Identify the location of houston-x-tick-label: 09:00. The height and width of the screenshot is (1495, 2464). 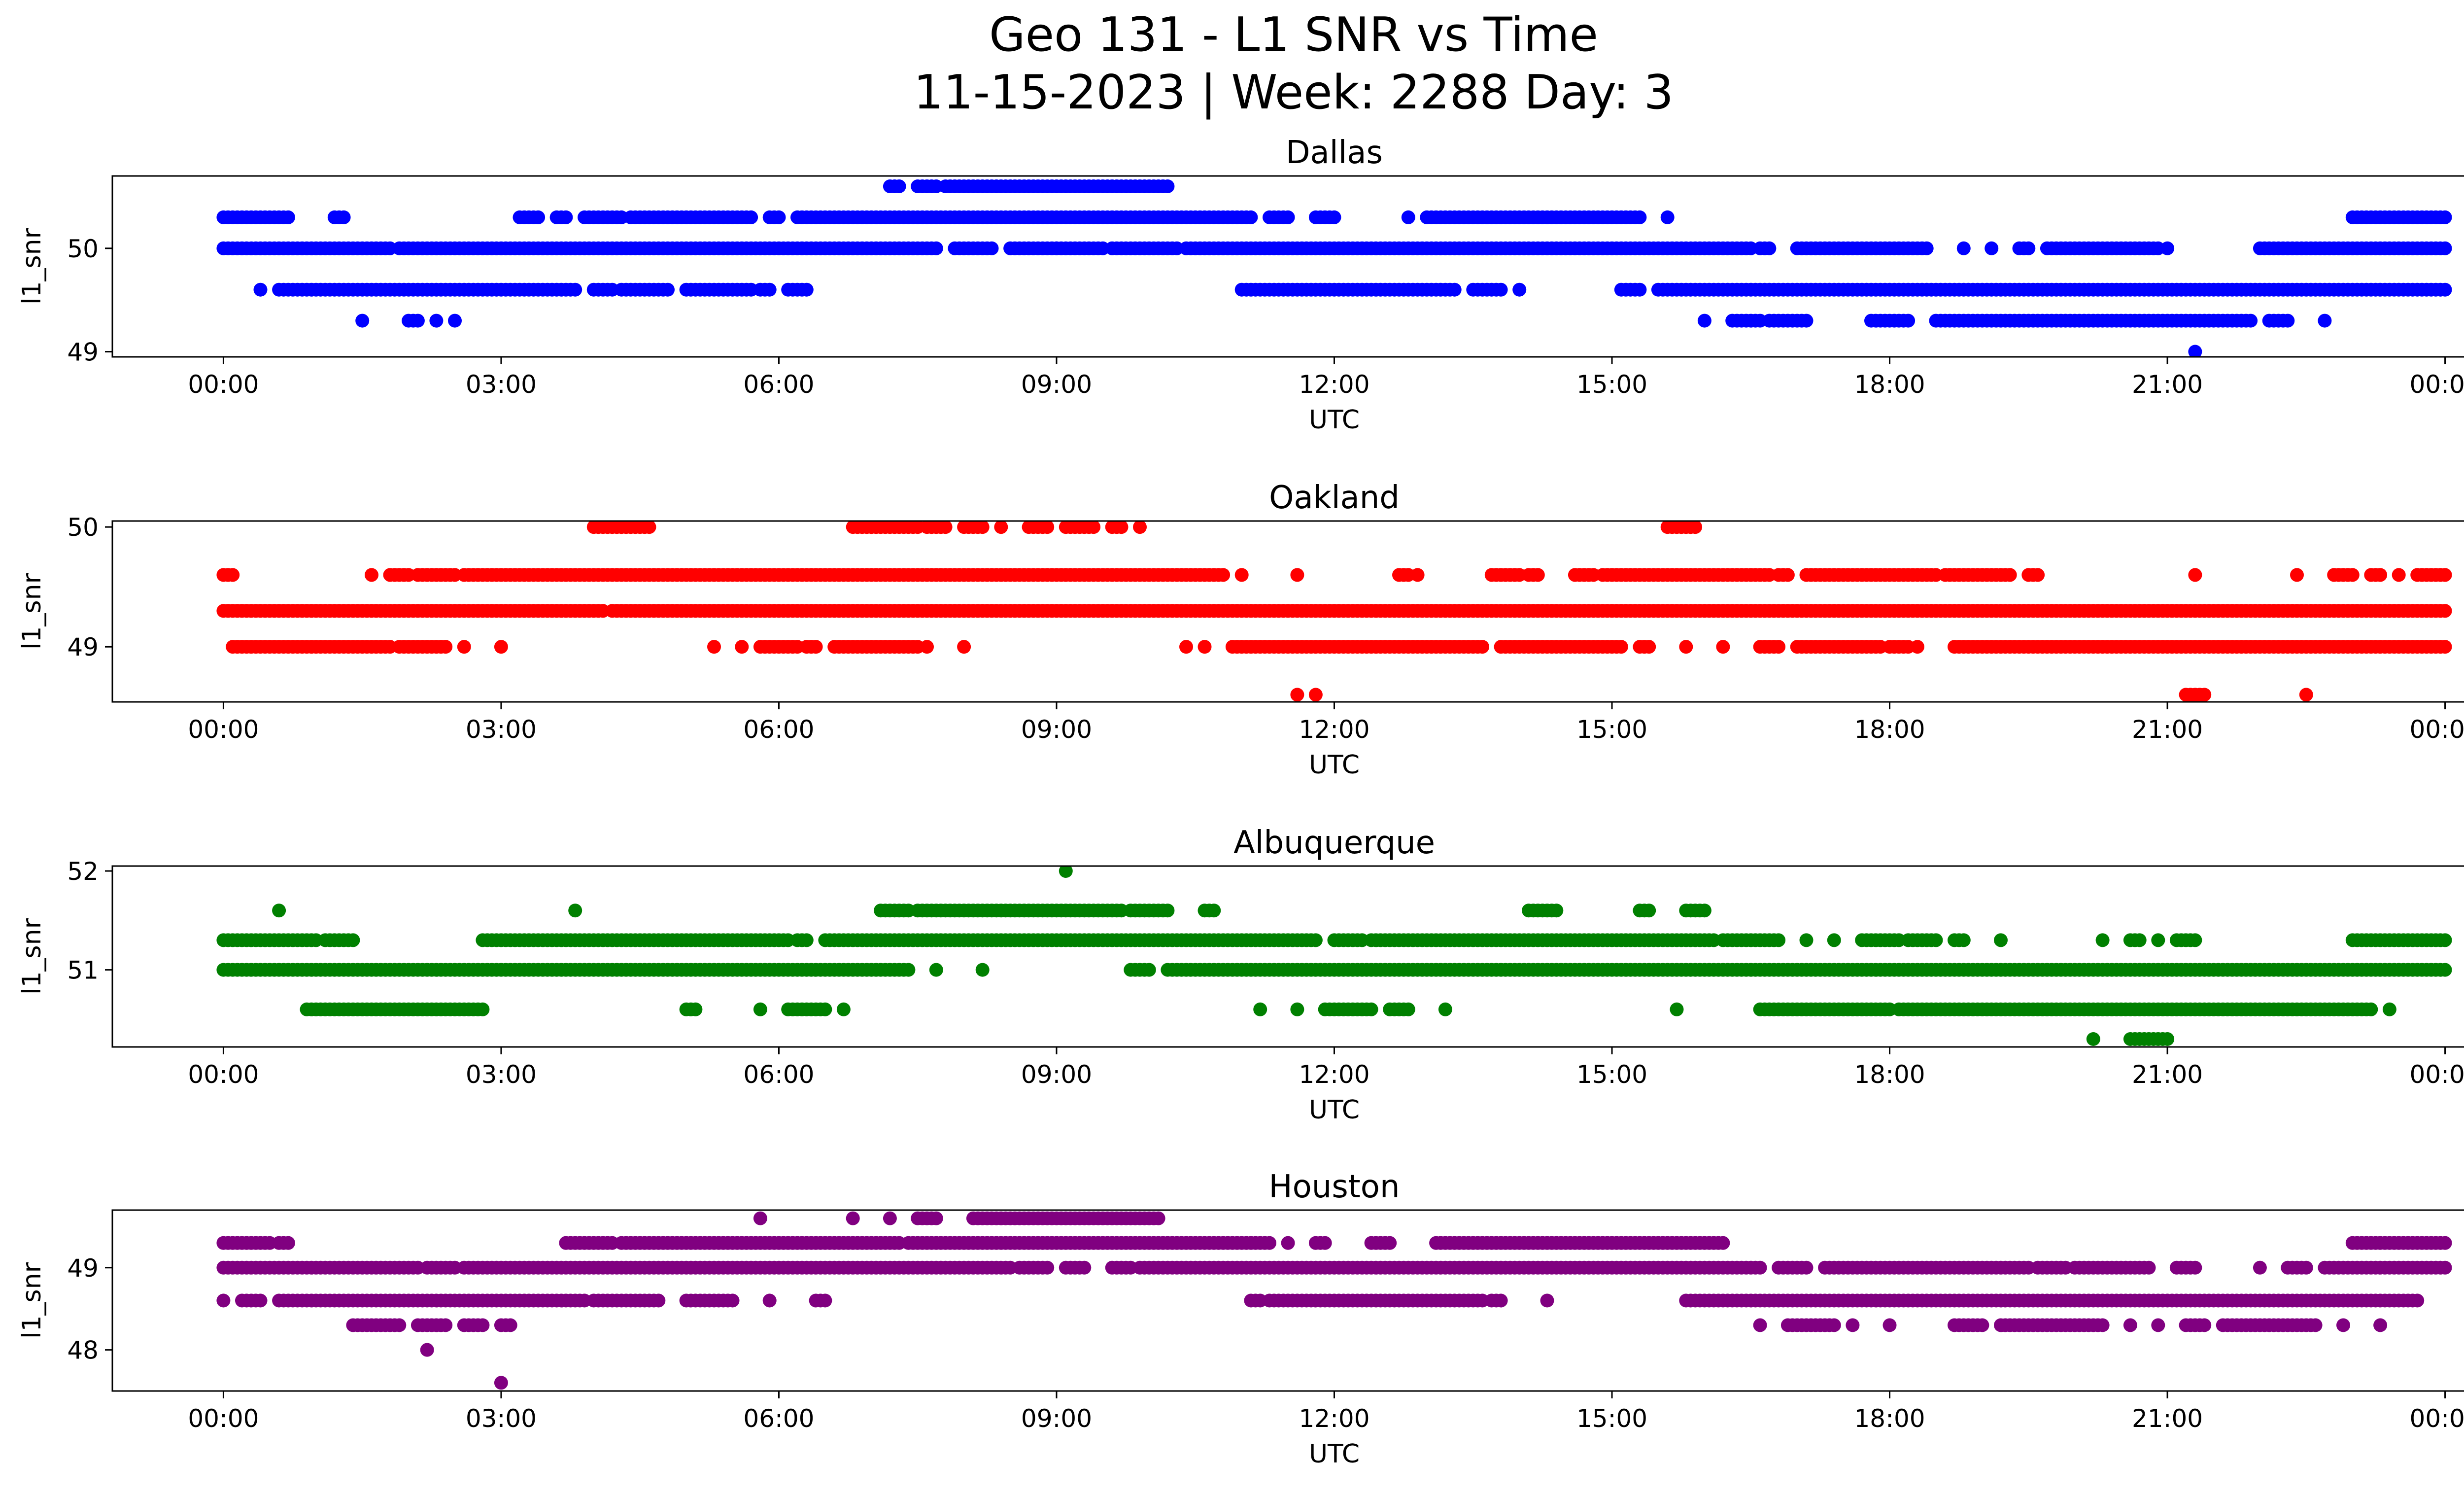
(1056, 1418).